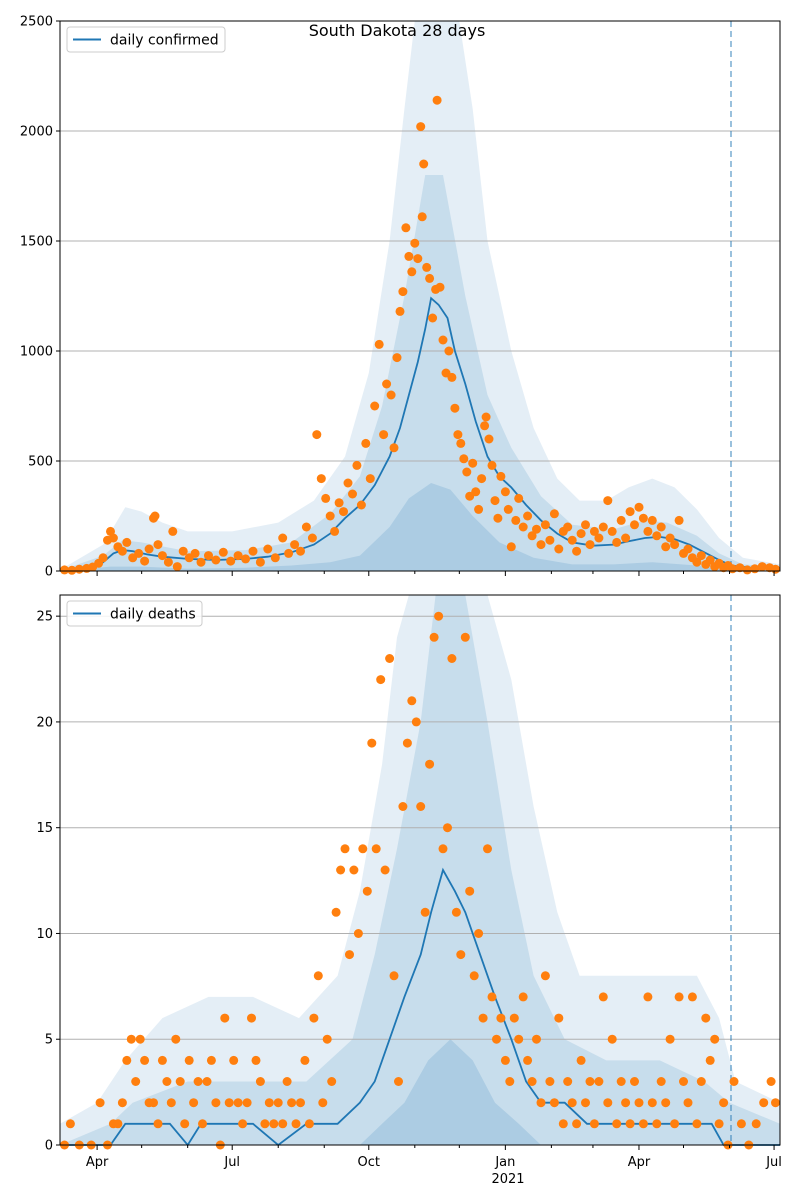 The height and width of the screenshot is (1200, 800). Describe the element at coordinates (504, 1162) in the screenshot. I see `deaths-x-tick-label: Jan` at that location.